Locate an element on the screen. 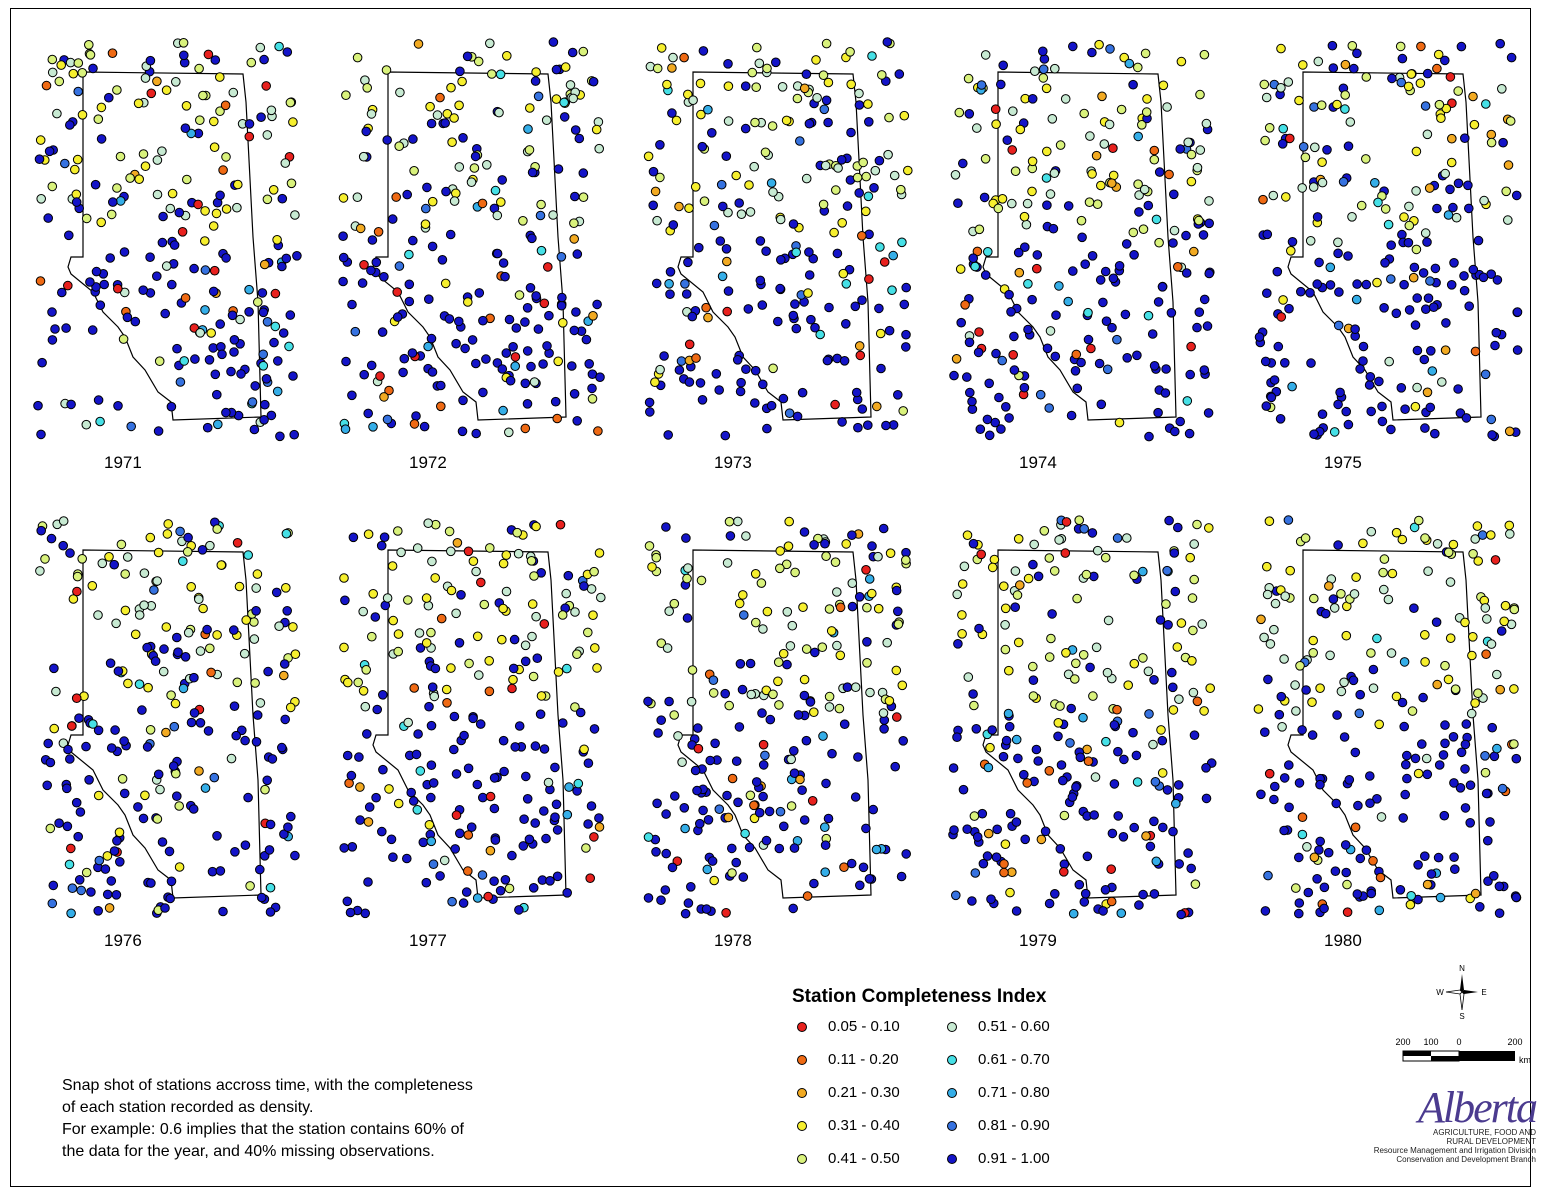 Image resolution: width=1543 pixels, height=1199 pixels. scale-unit: km is located at coordinates (1525, 1060).